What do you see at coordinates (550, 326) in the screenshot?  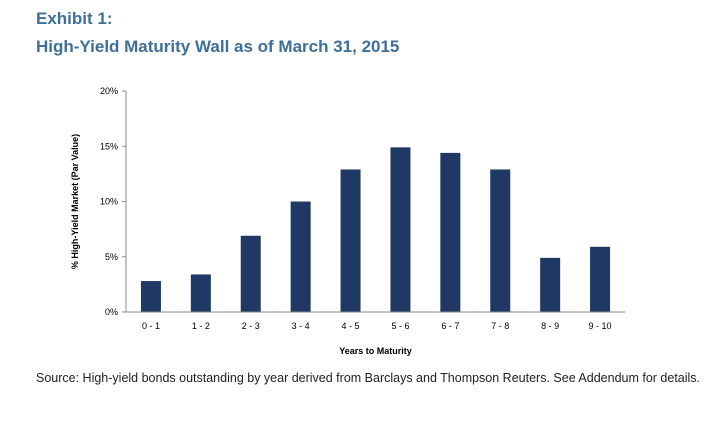 I see `x-tick-label: 8 - 9` at bounding box center [550, 326].